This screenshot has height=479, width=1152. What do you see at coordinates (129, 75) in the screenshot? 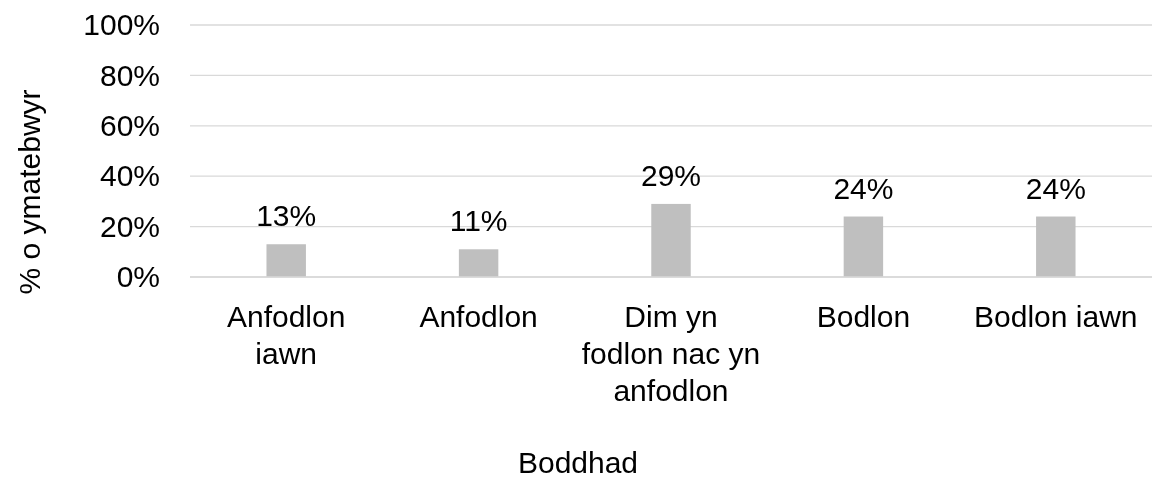
I see `y-tick-label: 80%` at bounding box center [129, 75].